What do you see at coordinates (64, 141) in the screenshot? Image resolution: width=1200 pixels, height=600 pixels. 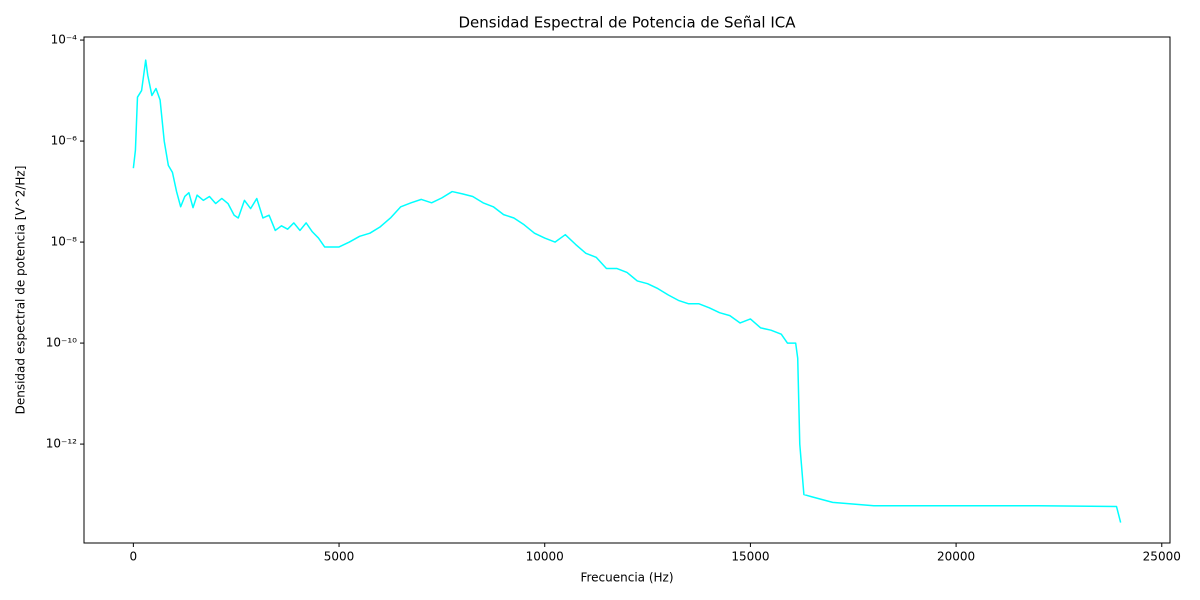 I see `y-tick-label: 10⁻⁶` at bounding box center [64, 141].